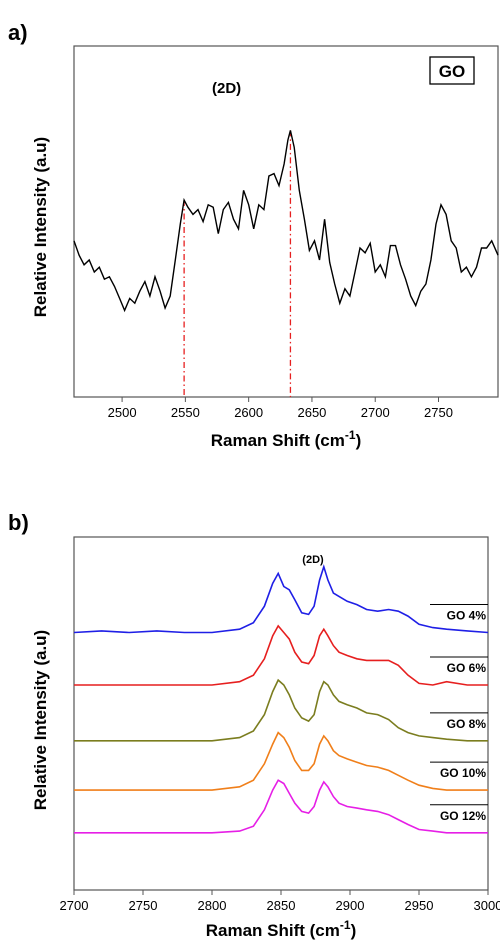 The image size is (500, 950). I want to click on panel-b-series-labels: GO 4% GO 6% GO 8% GO 10% GO 12%, so click(459, 713).